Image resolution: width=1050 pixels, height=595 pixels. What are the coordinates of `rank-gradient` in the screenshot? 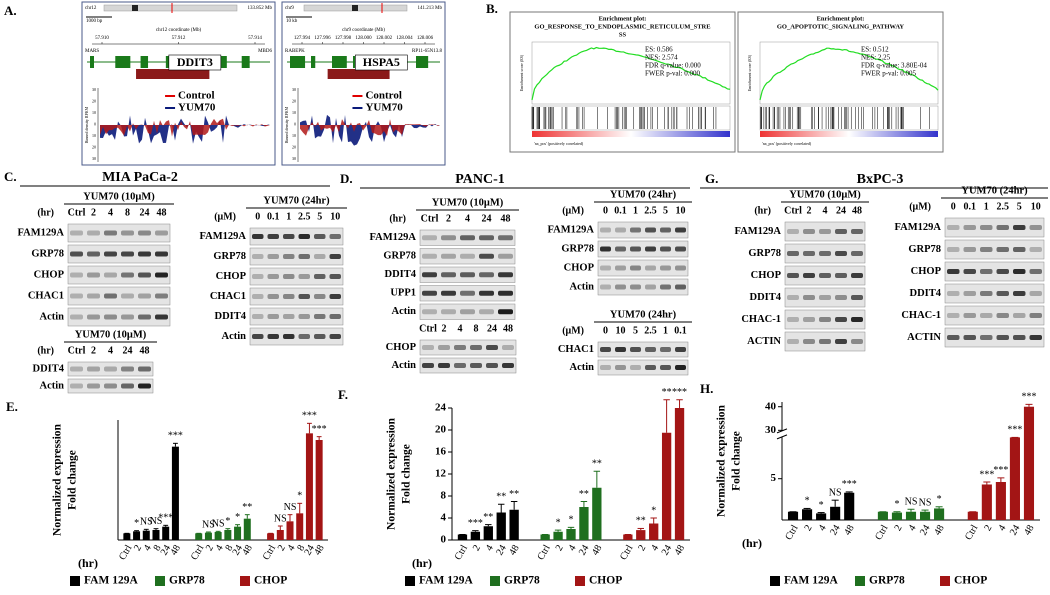 It's located at (631, 134).